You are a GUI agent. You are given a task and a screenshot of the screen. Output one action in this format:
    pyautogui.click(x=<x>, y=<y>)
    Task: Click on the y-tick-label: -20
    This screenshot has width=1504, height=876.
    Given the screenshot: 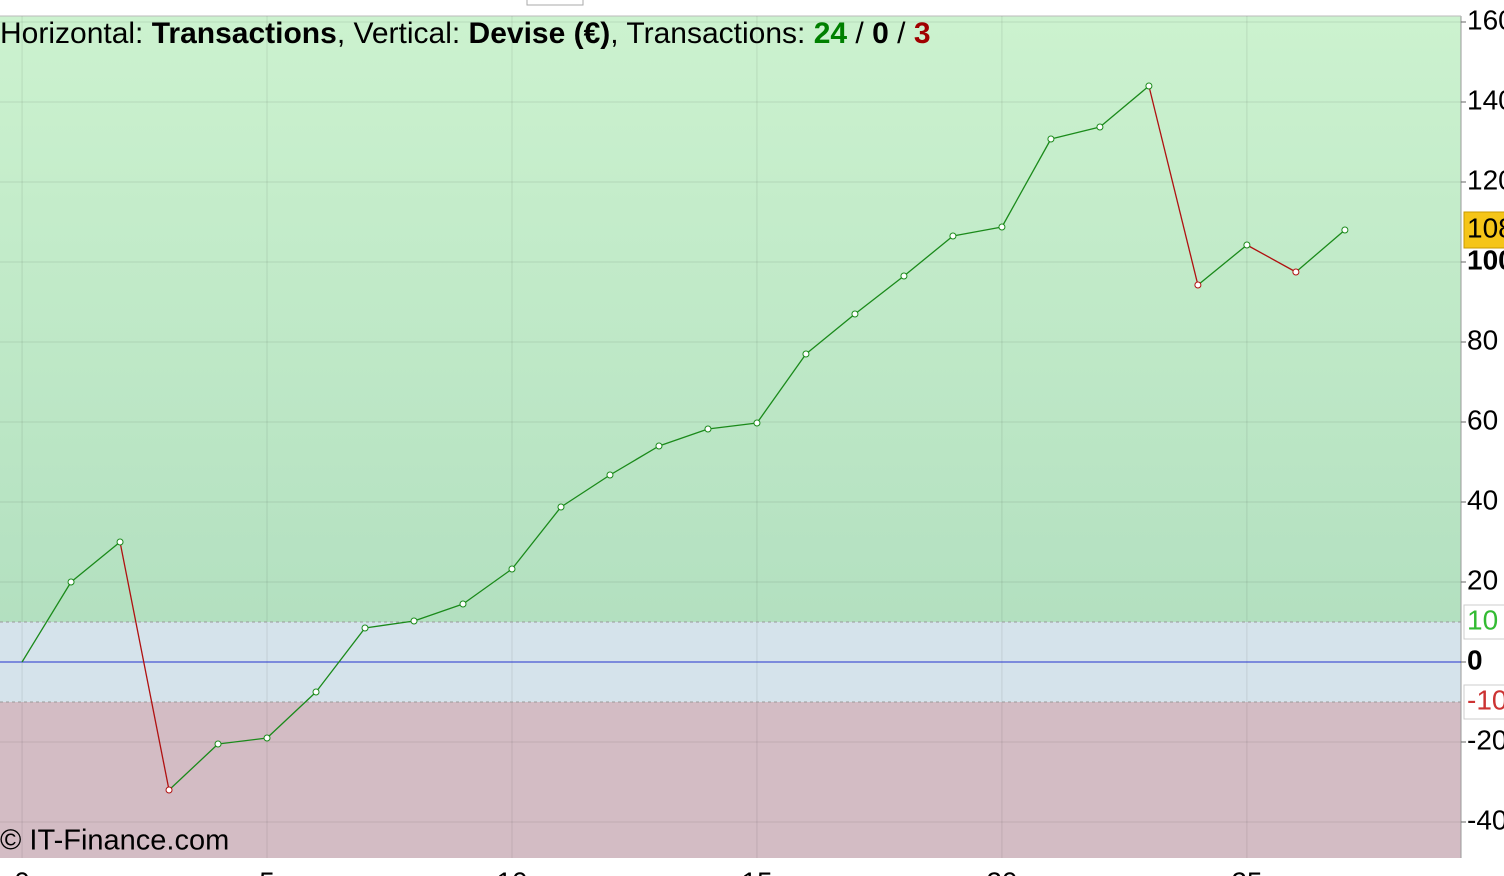 What is the action you would take?
    pyautogui.click(x=1485, y=739)
    